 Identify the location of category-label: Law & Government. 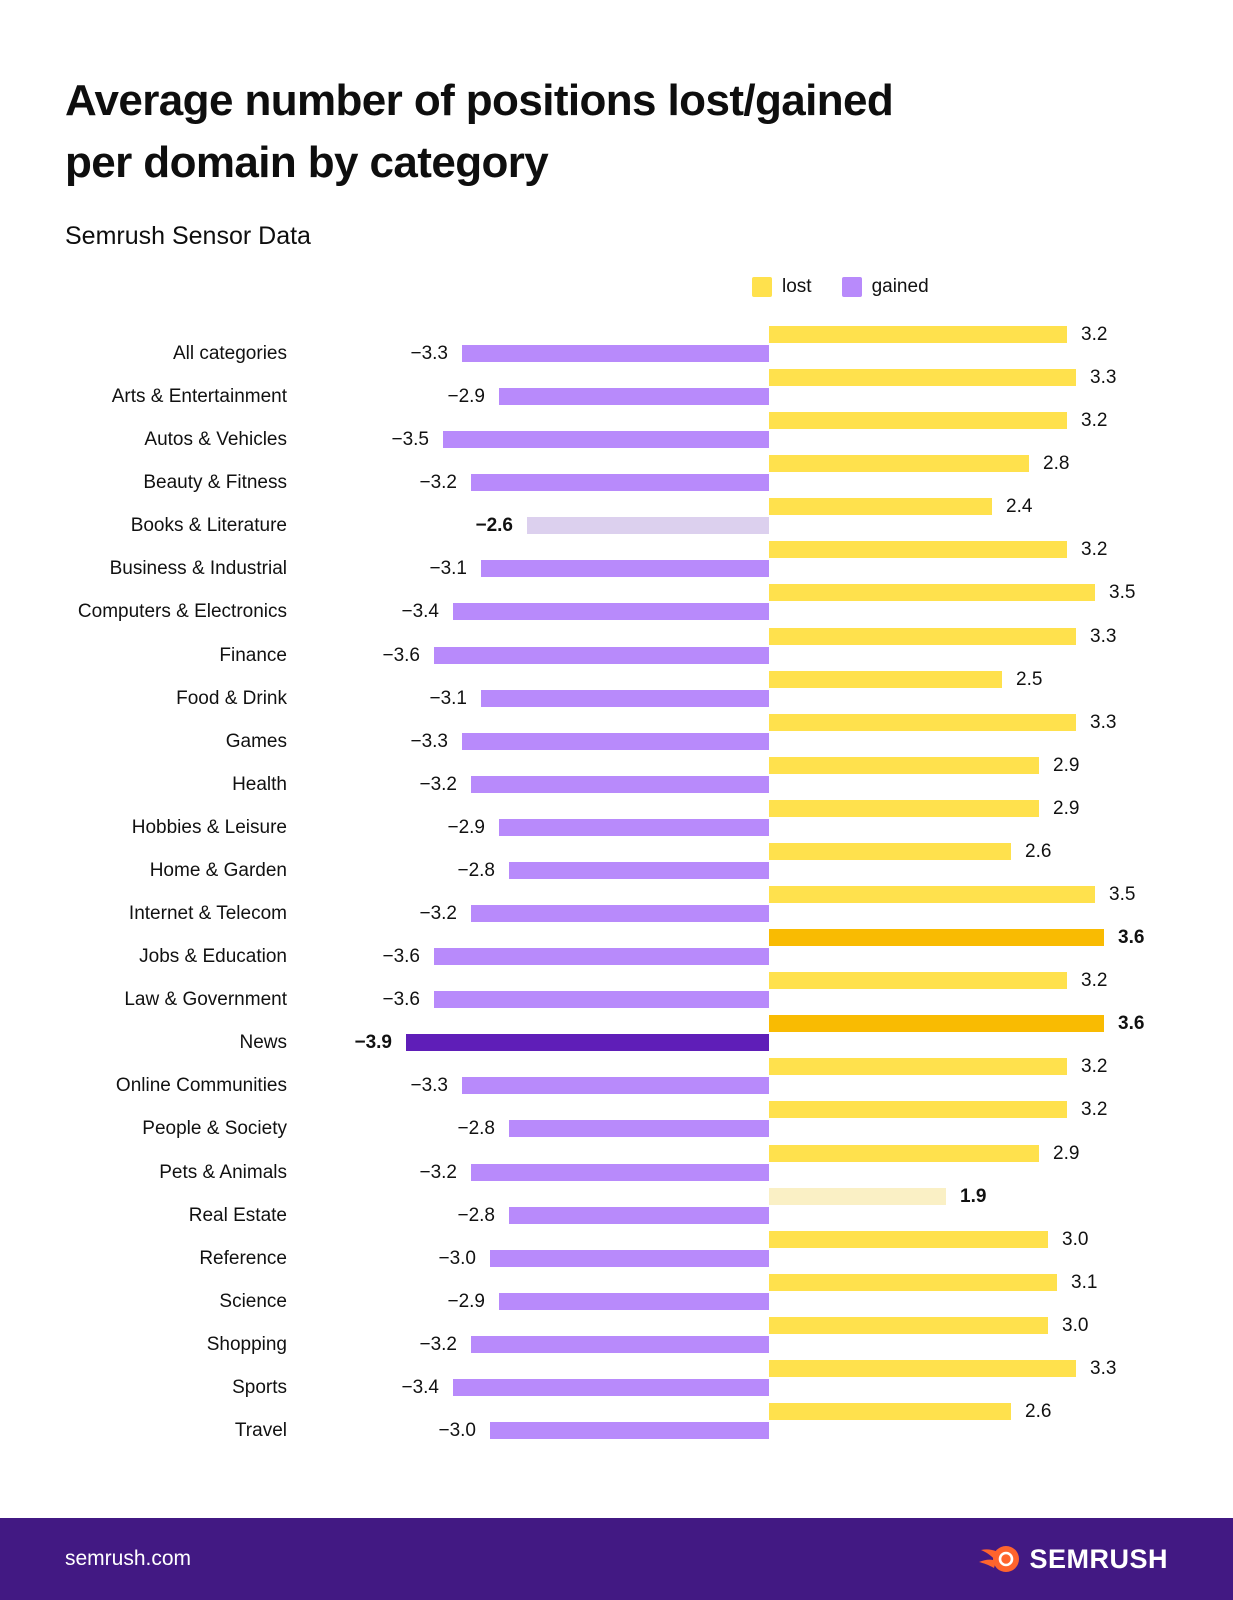
(205, 999).